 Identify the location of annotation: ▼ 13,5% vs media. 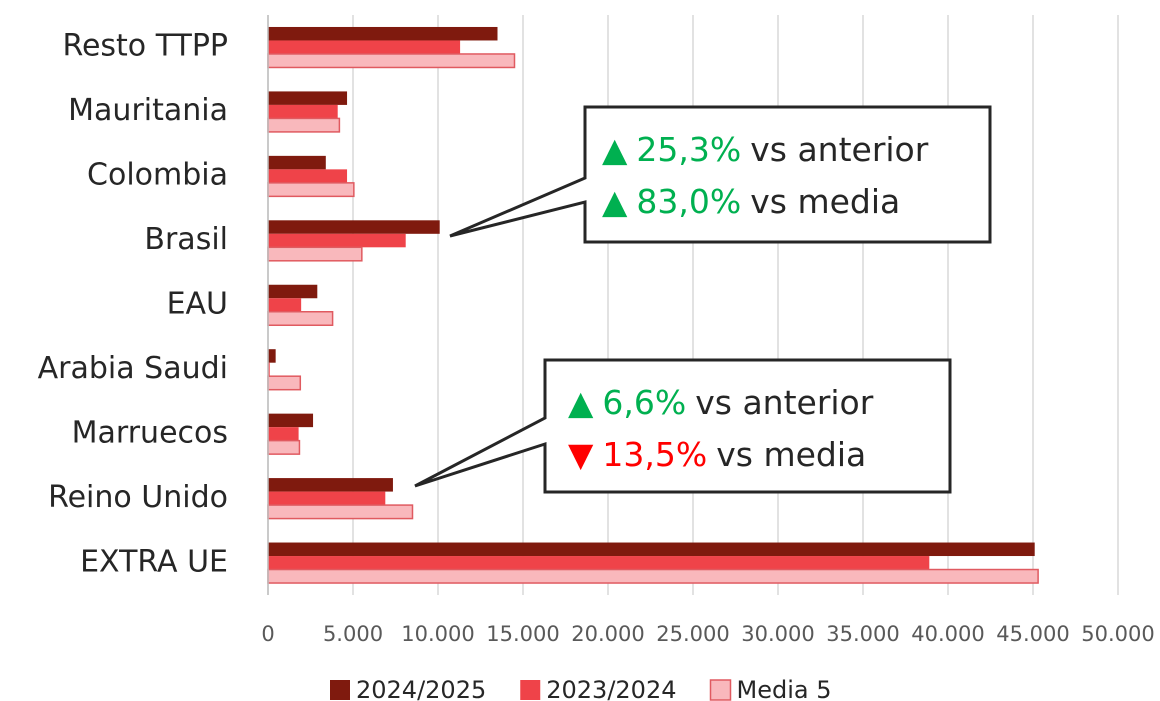
(717, 454).